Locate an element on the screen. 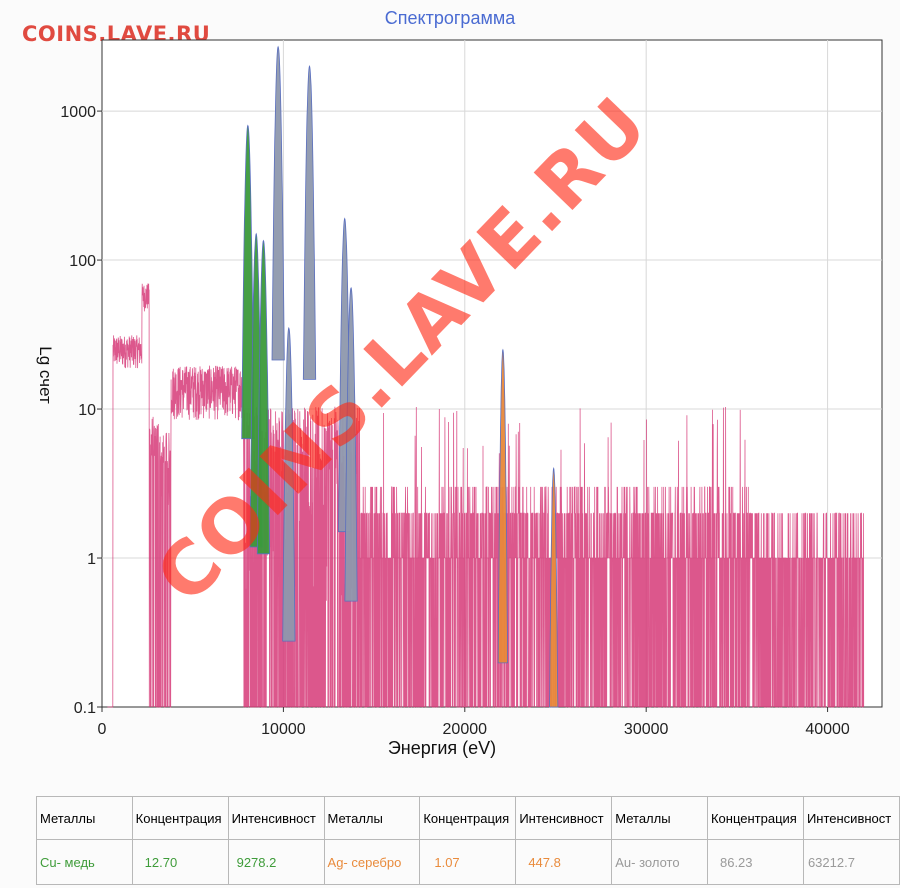  y-tick-label: 10 is located at coordinates (87, 410).